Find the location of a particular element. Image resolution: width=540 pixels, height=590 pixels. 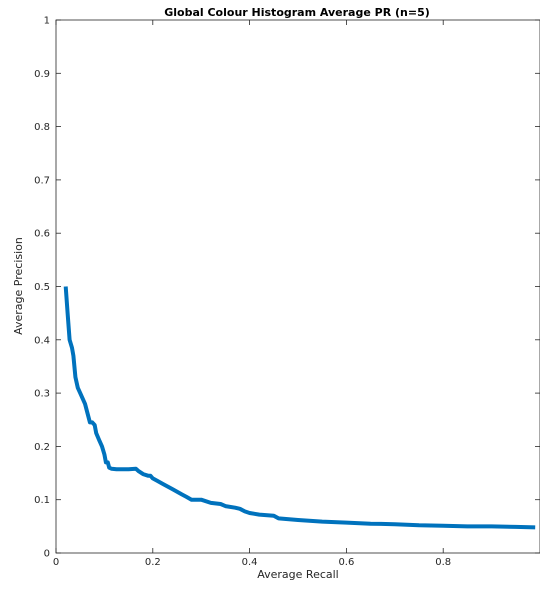

y-tick-label: 0.3 is located at coordinates (42, 394).